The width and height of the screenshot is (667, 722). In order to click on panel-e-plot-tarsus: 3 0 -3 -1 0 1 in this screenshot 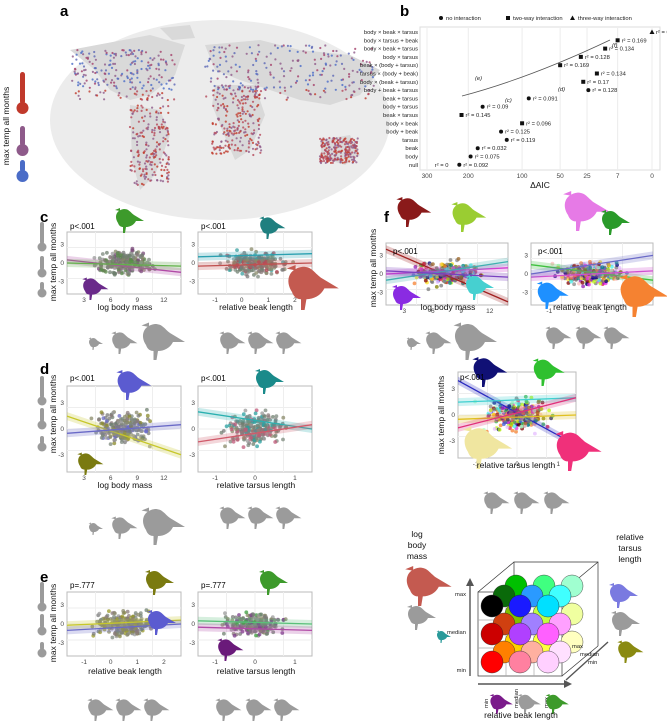, I will do `click(251, 618)`.